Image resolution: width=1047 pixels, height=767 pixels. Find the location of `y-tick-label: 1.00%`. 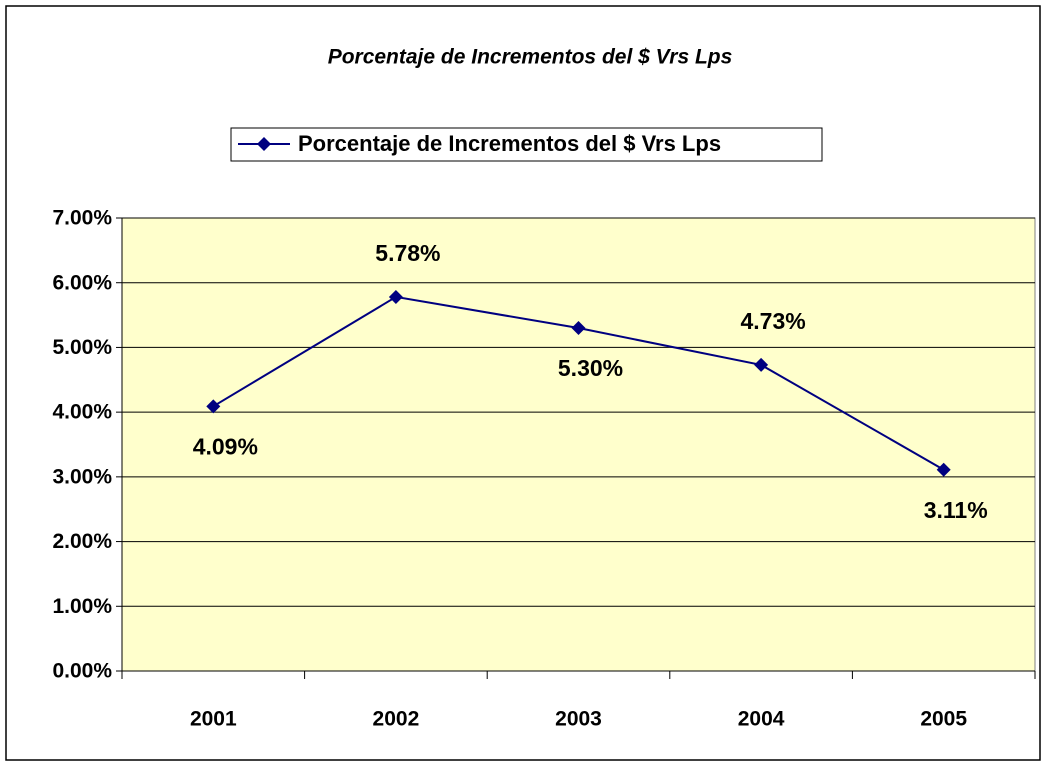

y-tick-label: 1.00% is located at coordinates (82, 606).